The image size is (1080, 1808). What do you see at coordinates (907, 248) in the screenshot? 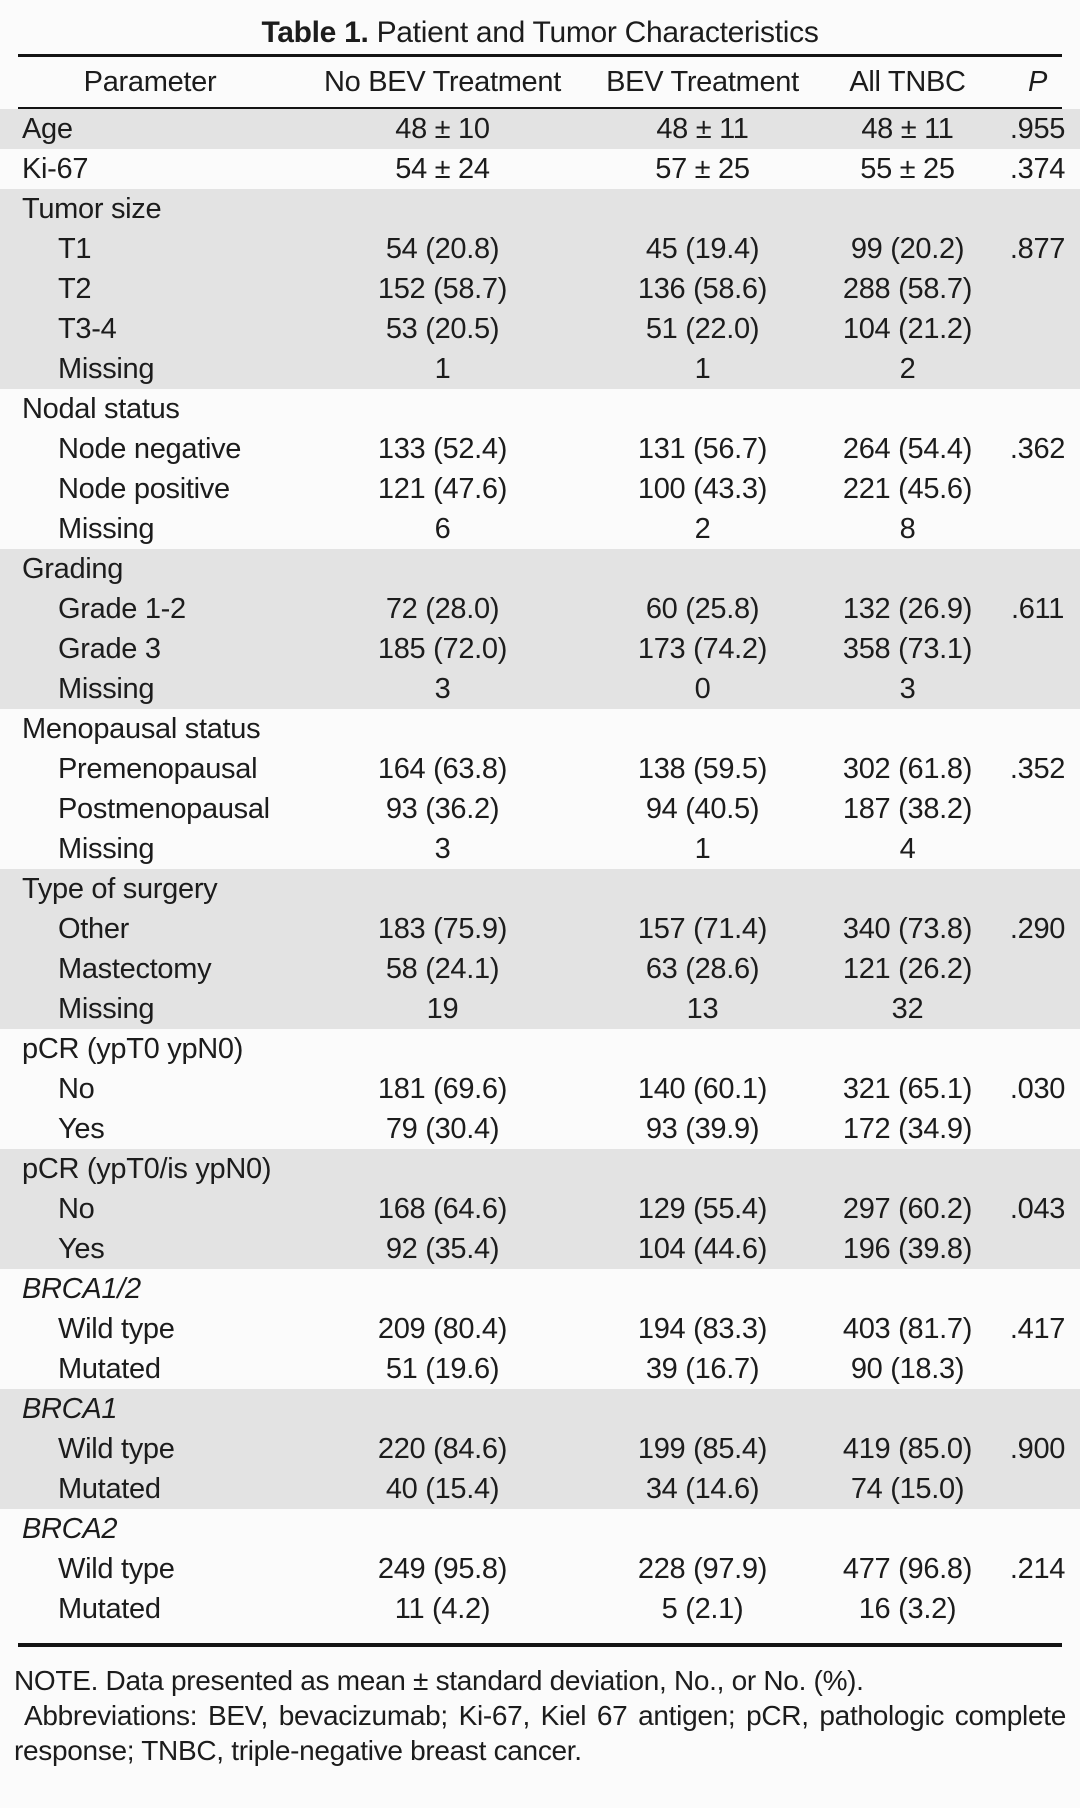
I see `value-cell: 99 (20.2)` at bounding box center [907, 248].